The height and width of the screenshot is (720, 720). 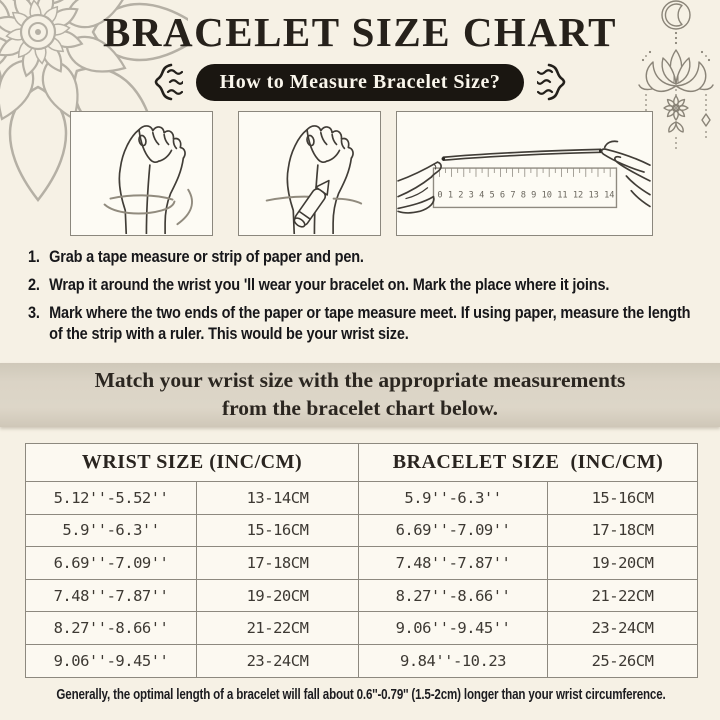 What do you see at coordinates (111, 498) in the screenshot?
I see `table-cell: 5.12''-5.52''` at bounding box center [111, 498].